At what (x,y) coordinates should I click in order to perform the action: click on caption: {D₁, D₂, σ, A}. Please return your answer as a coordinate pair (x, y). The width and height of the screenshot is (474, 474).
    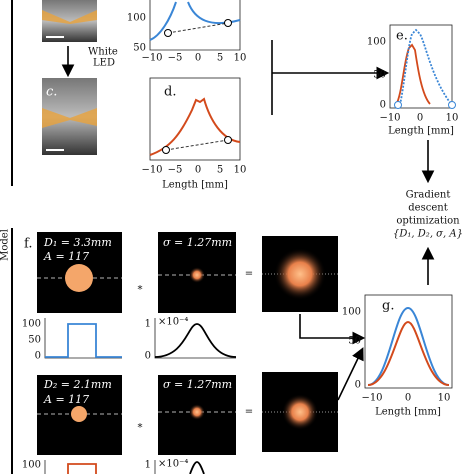
    Looking at the image, I should click on (428, 234).